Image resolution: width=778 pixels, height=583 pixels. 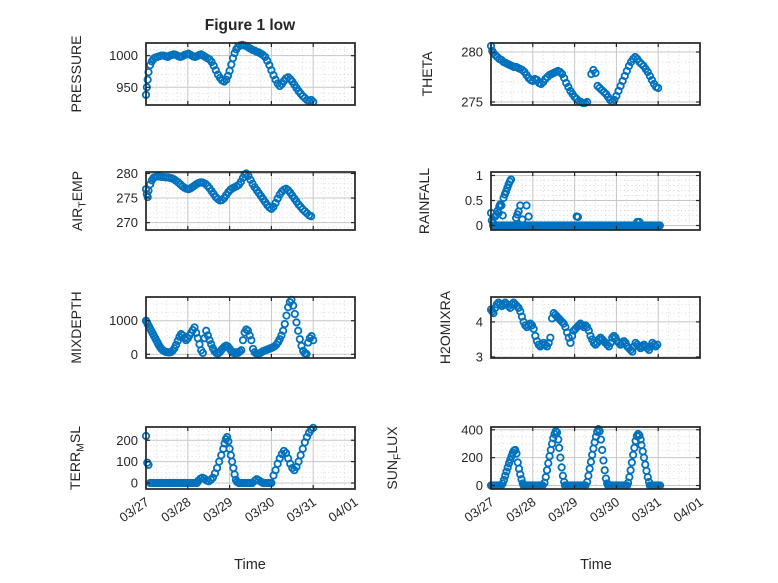 I want to click on subplot-theta: 275 280 THETA, so click(x=560, y=75).